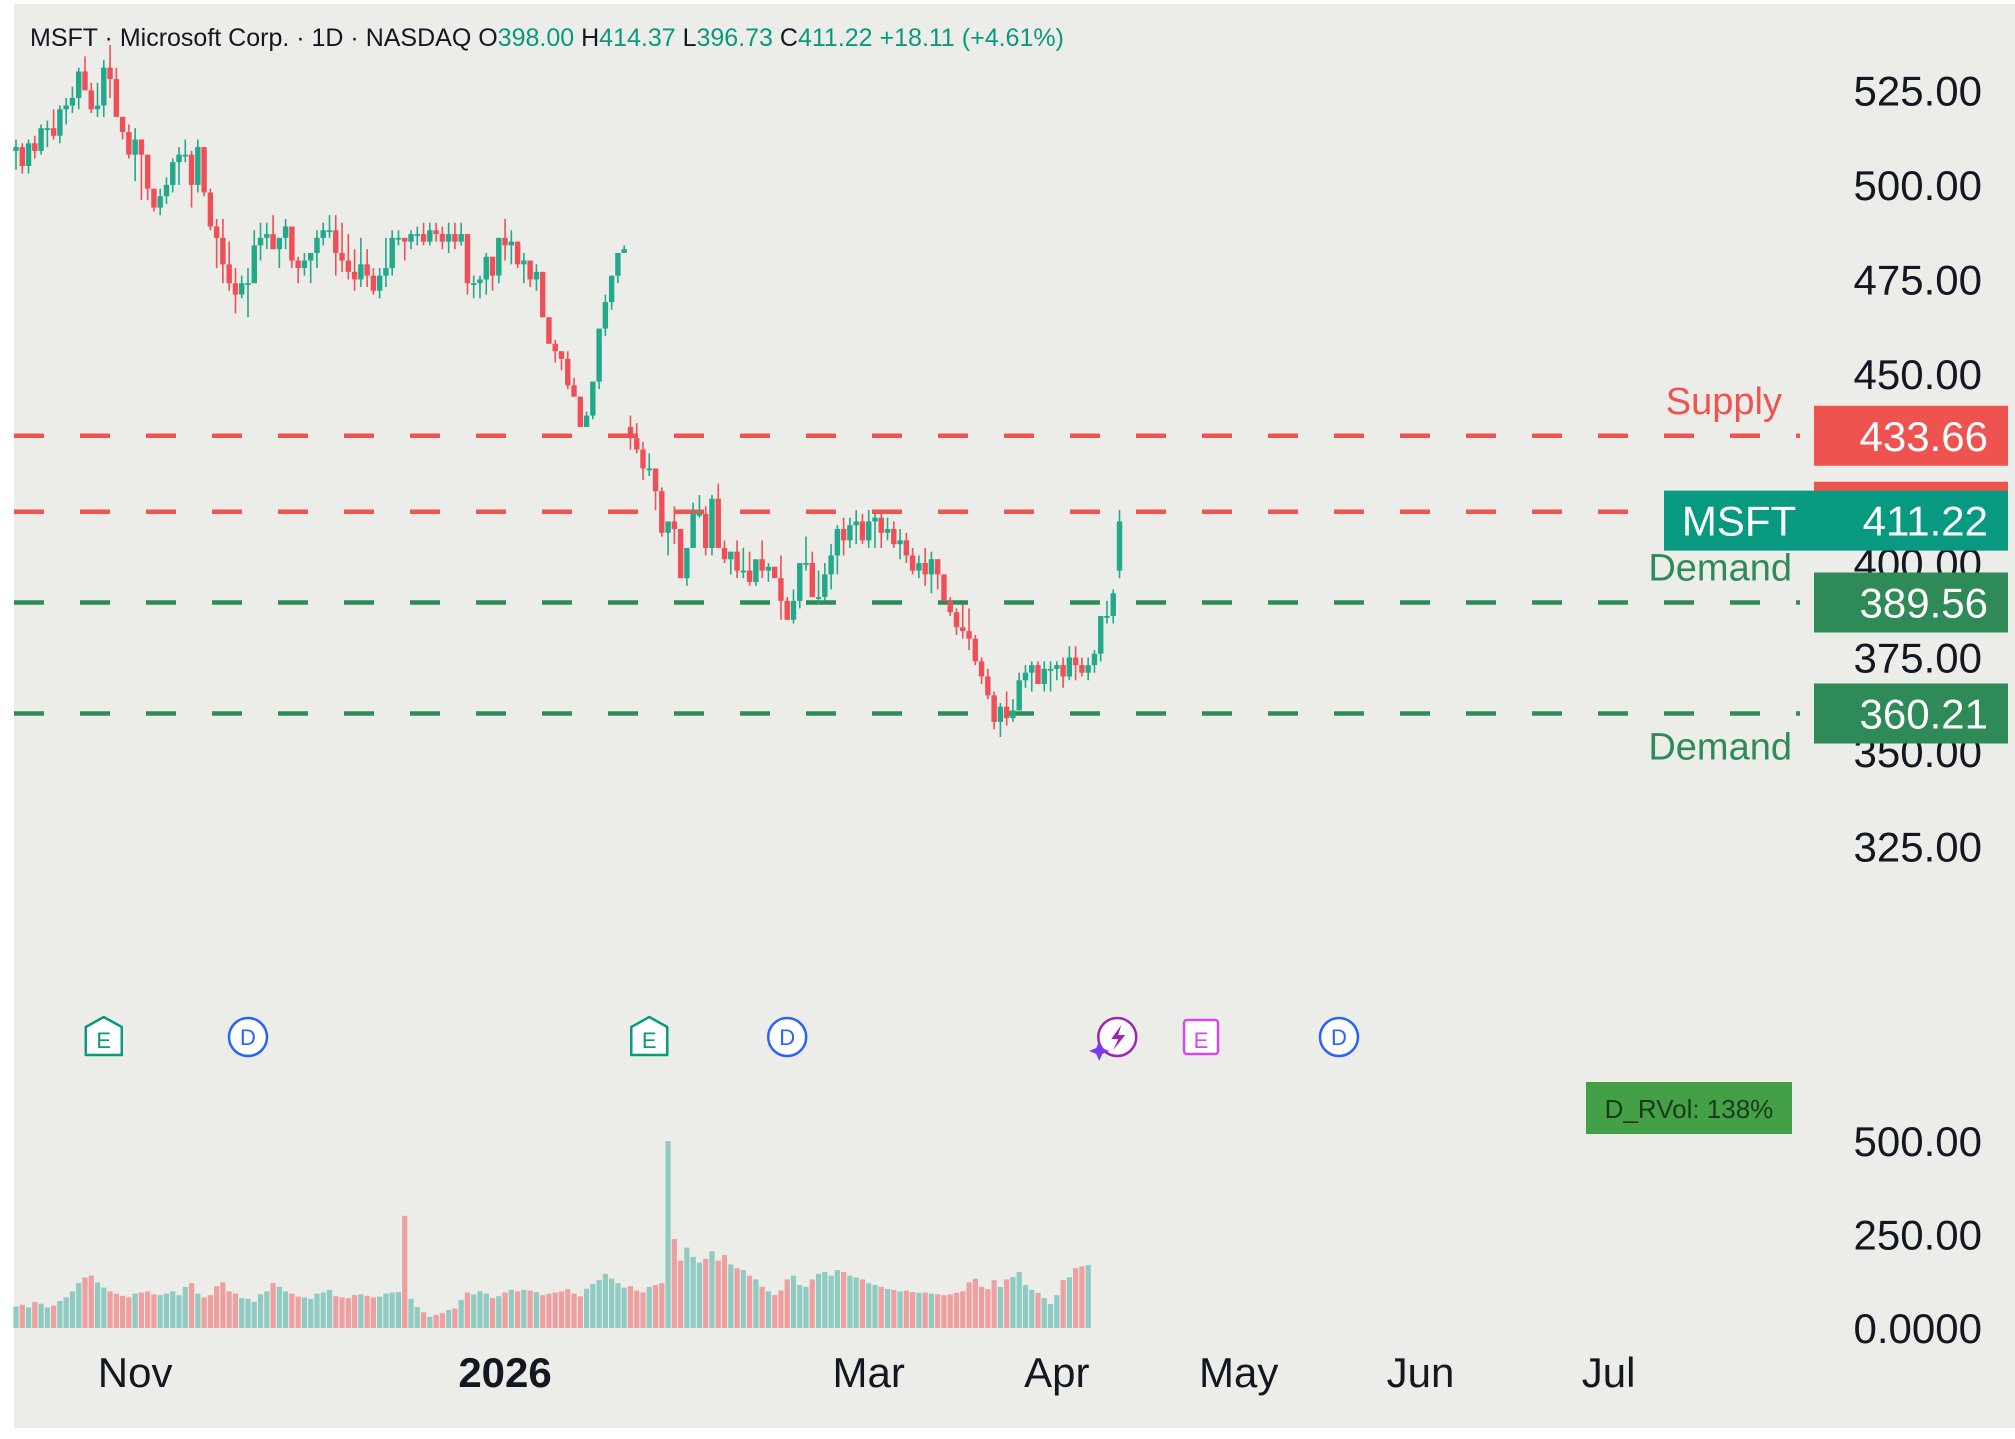 This screenshot has height=1439, width=2015. I want to click on dividend-icon, so click(1339, 1037).